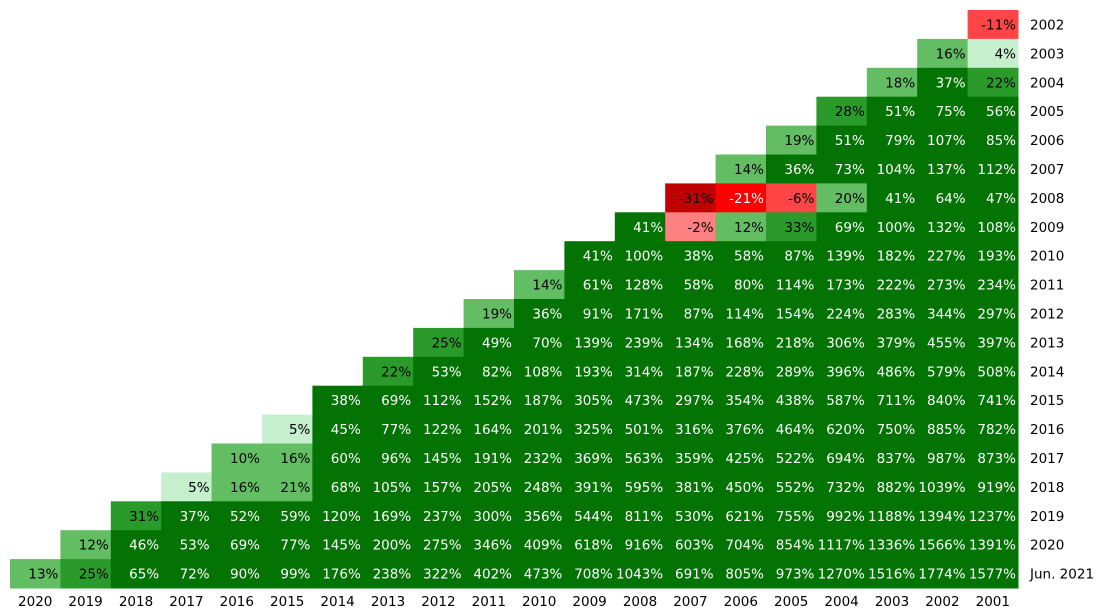  Describe the element at coordinates (1001, 199) in the screenshot. I see `cell-label: 47%` at that location.